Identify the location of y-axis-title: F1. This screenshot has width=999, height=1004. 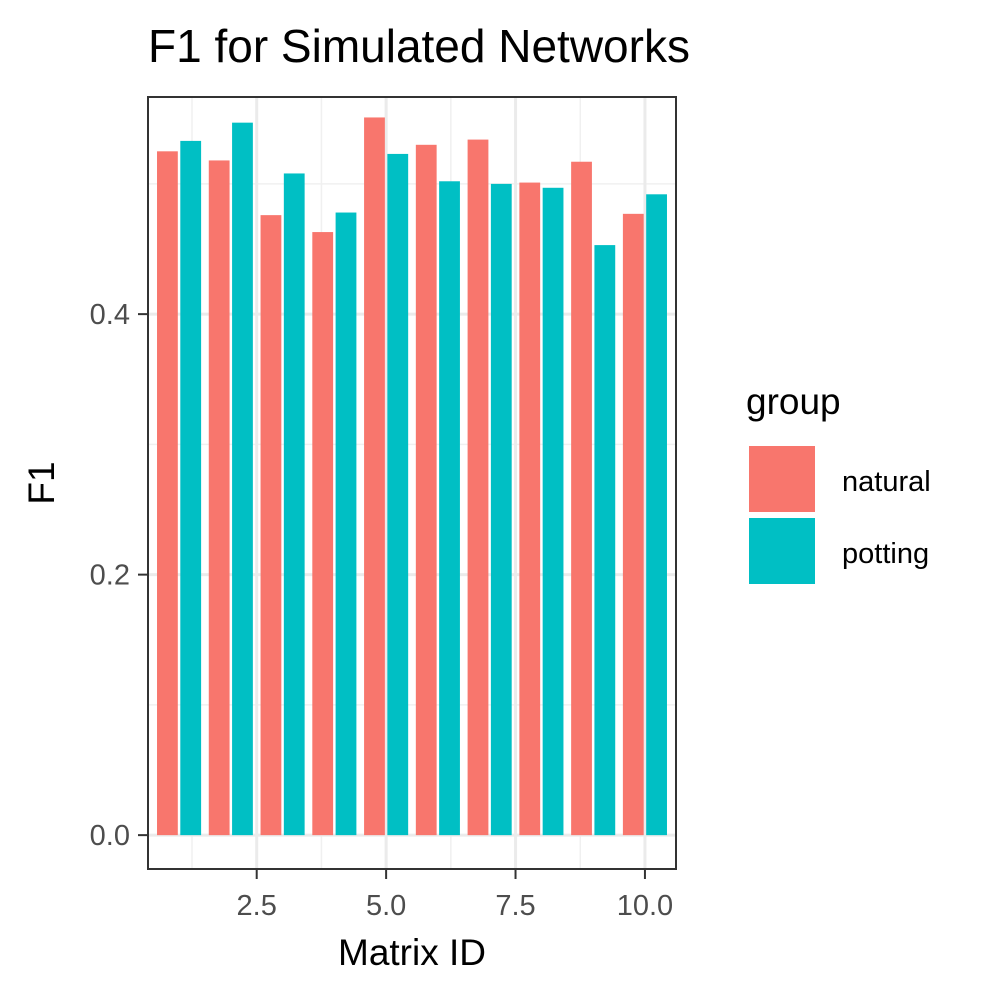
(41, 482).